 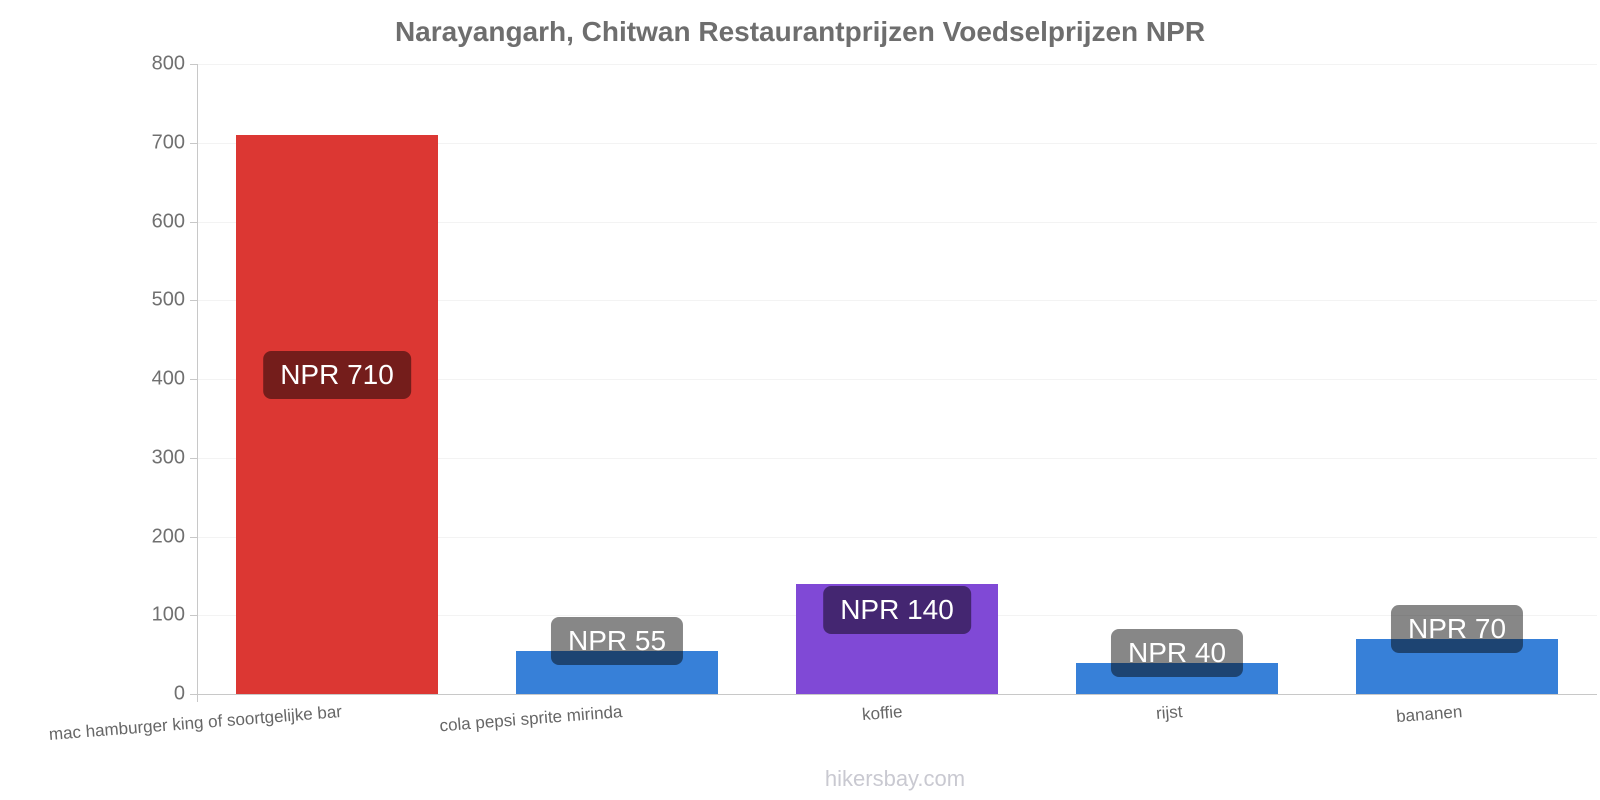 What do you see at coordinates (195, 723) in the screenshot?
I see `x-axis-category-label: mac hamburger king of soortgelijke bar` at bounding box center [195, 723].